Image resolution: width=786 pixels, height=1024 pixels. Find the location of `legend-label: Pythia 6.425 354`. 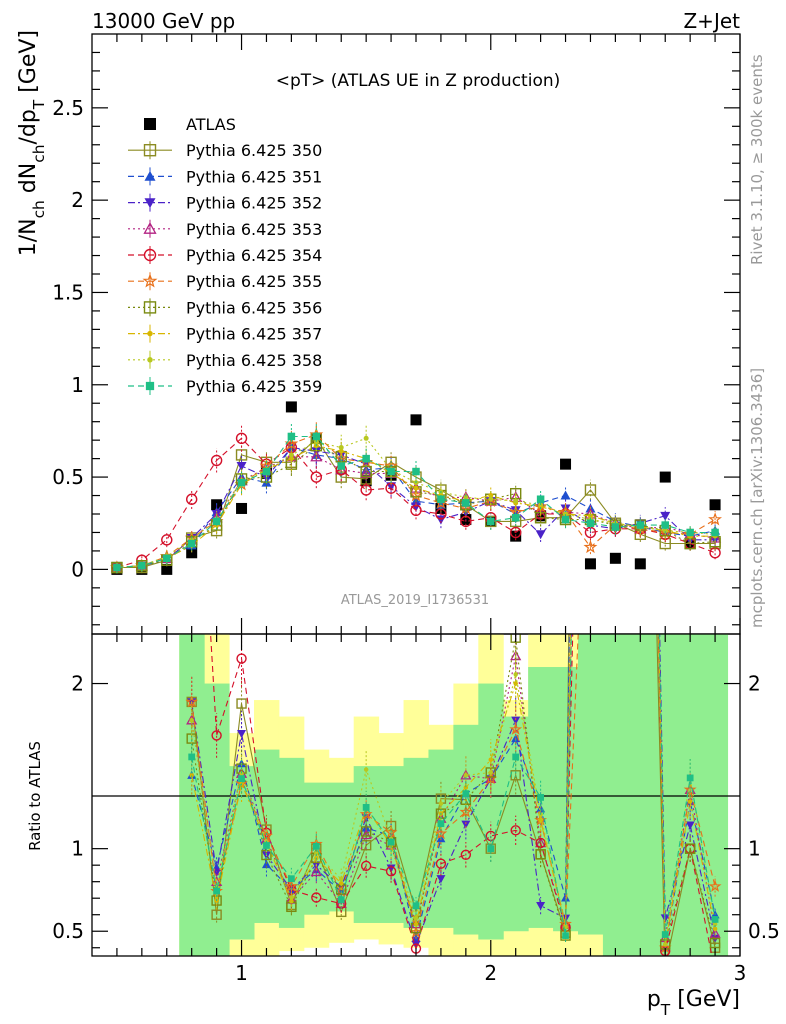

legend-label: Pythia 6.425 354 is located at coordinates (254, 255).